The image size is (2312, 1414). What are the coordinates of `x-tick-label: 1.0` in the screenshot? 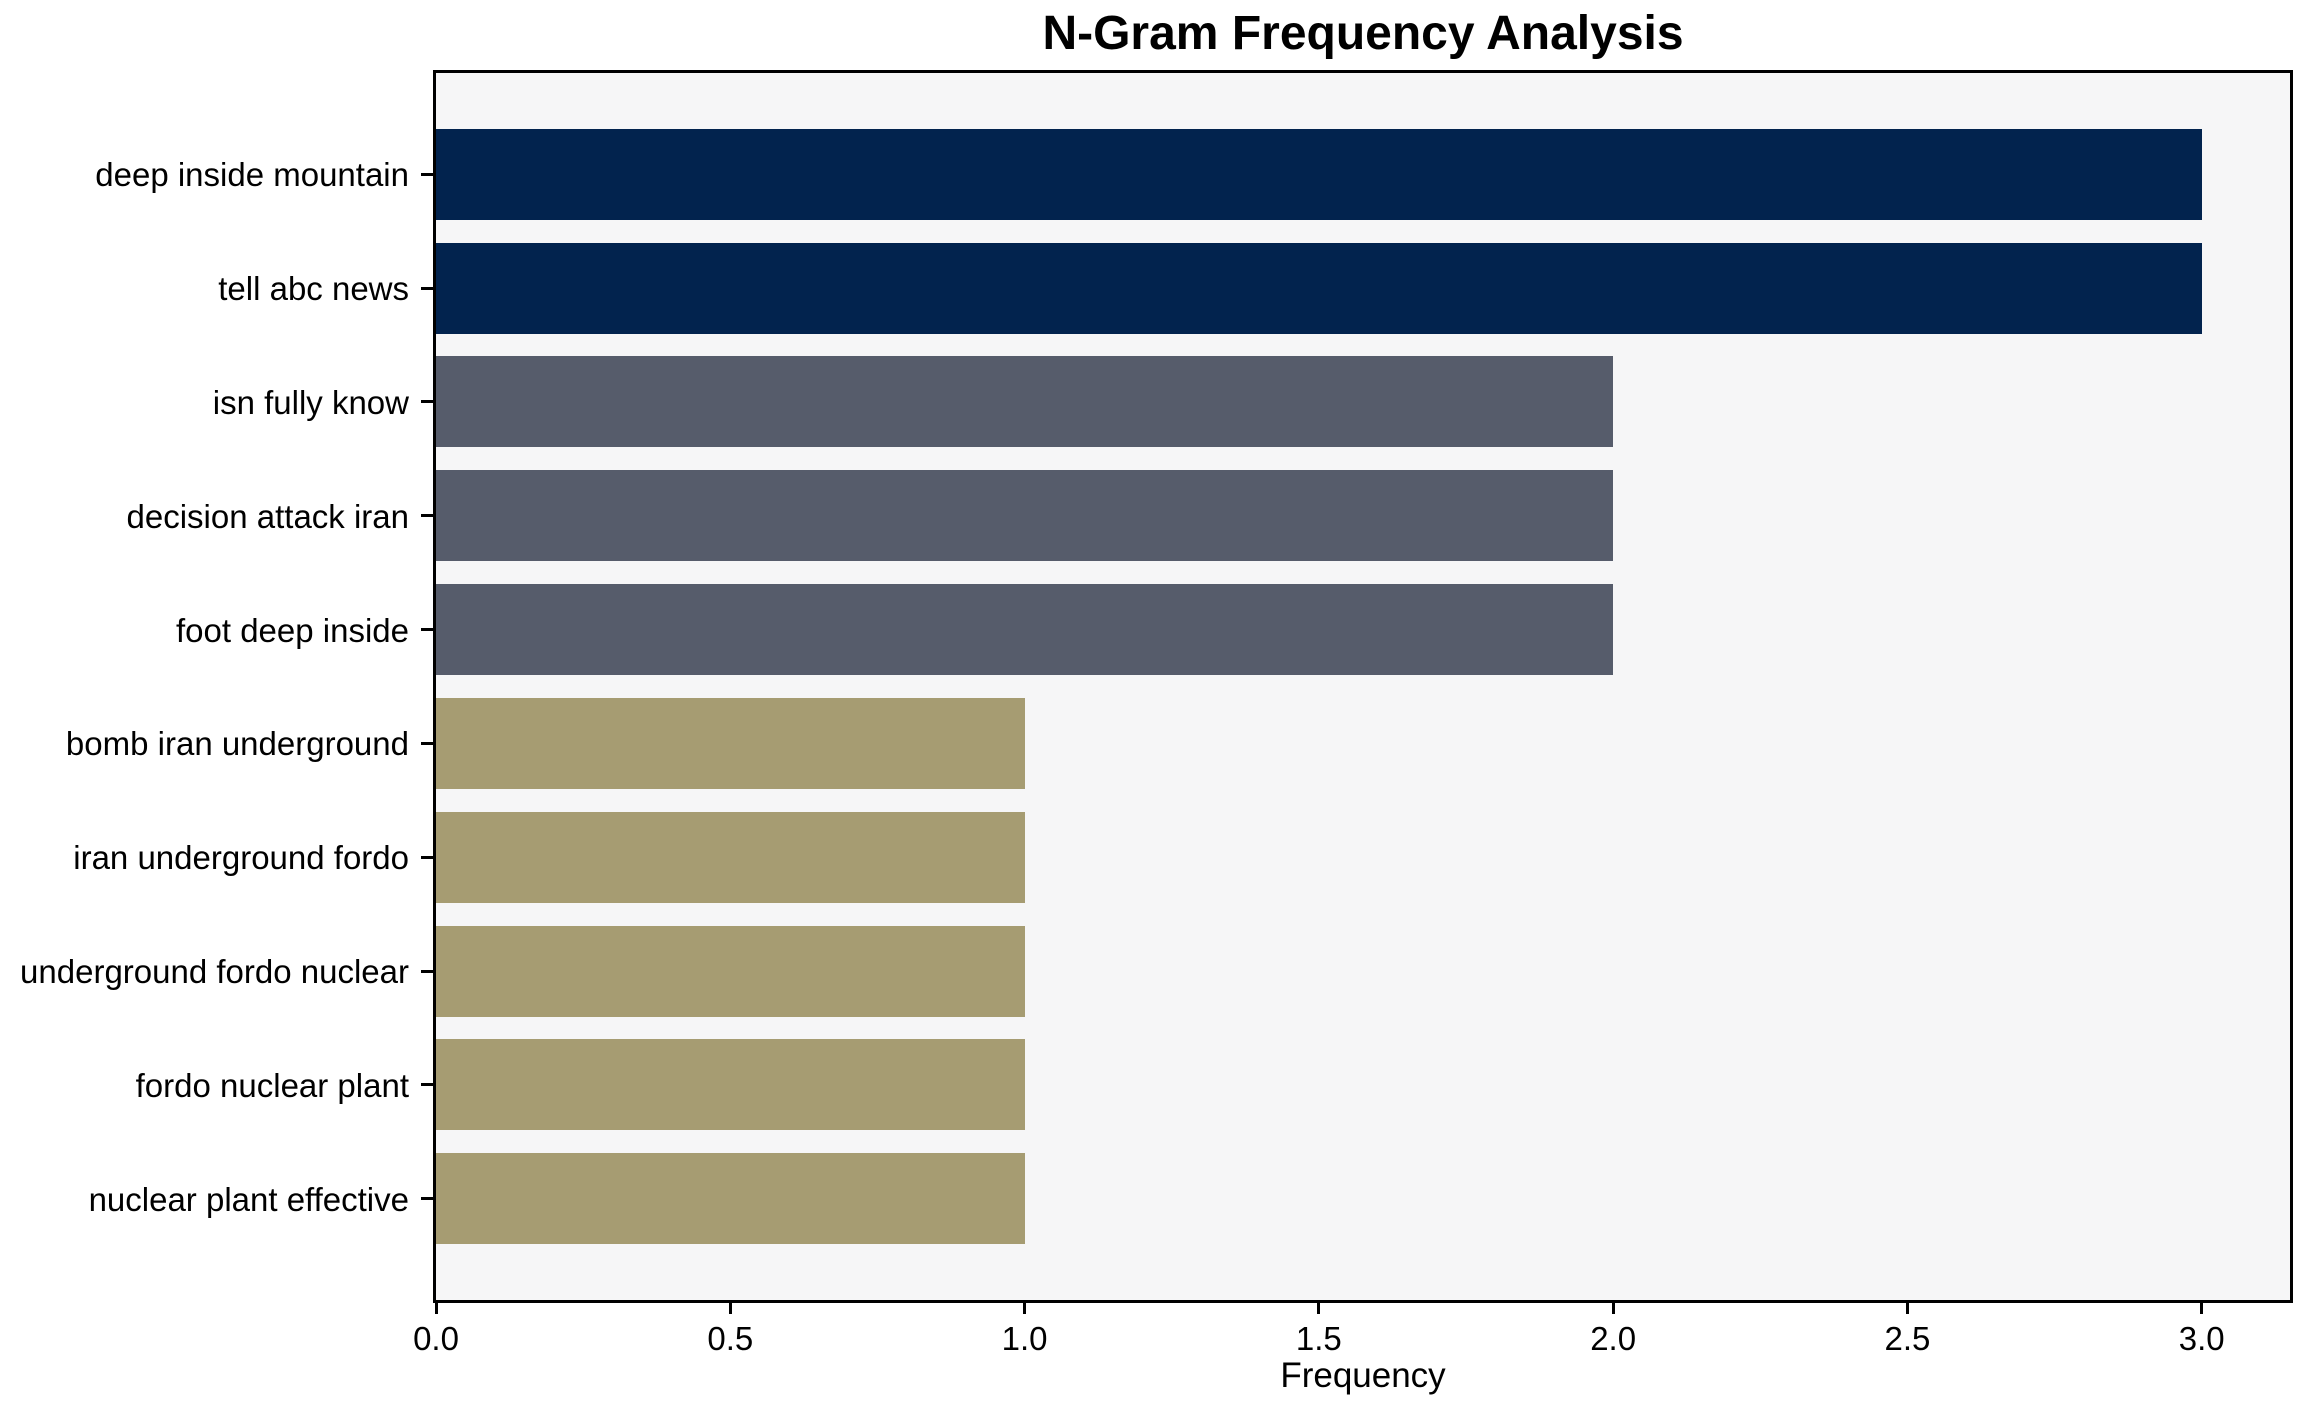 It's located at (1024, 1338).